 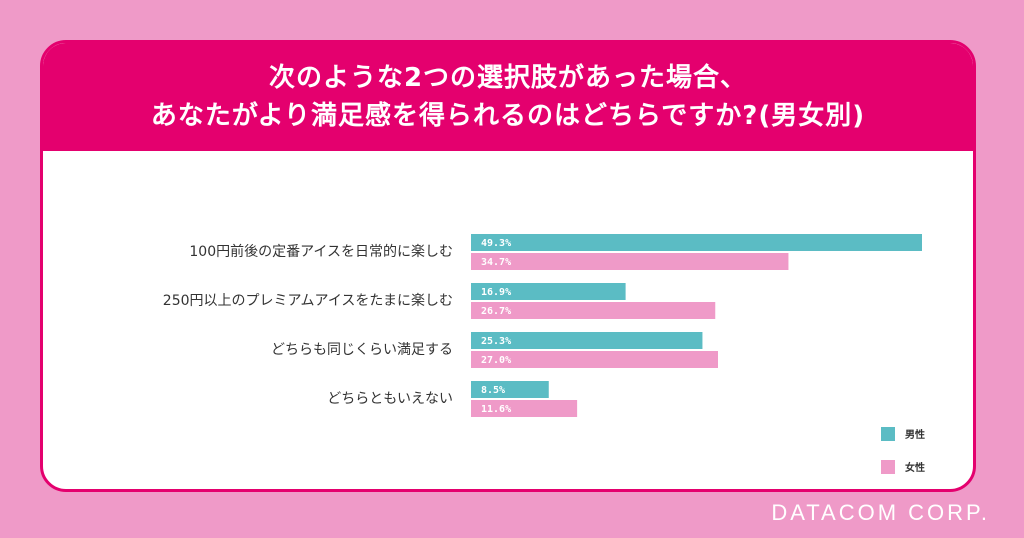 I want to click on category-label: 100円前後の定番アイスを日常的に楽しむ, so click(x=321, y=251).